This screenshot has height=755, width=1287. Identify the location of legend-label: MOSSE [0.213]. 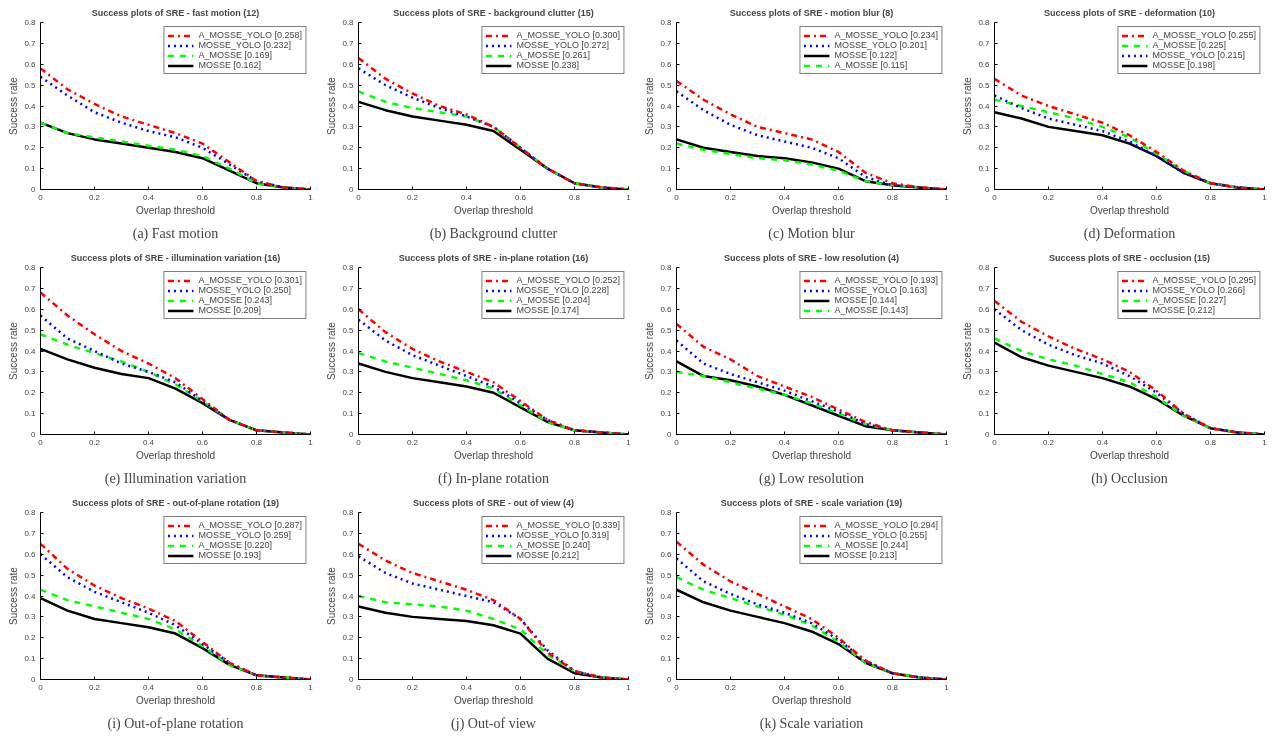
(865, 555).